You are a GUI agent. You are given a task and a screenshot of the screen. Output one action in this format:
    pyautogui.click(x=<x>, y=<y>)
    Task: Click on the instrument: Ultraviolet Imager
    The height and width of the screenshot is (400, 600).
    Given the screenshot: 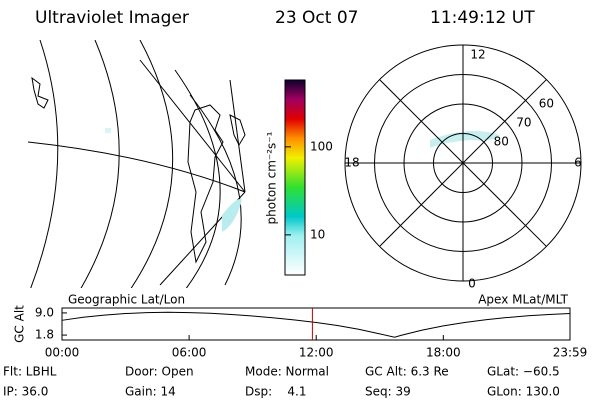 What is the action you would take?
    pyautogui.click(x=112, y=18)
    